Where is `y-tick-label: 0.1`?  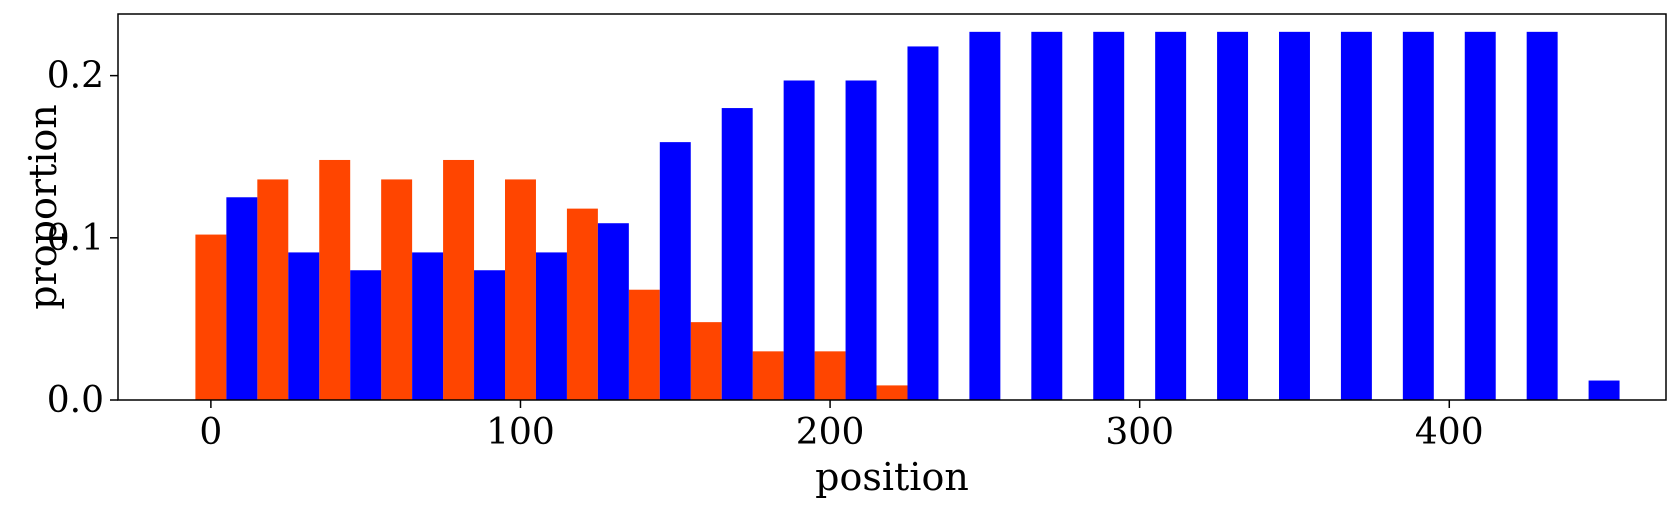
y-tick-label: 0.1 is located at coordinates (75, 238).